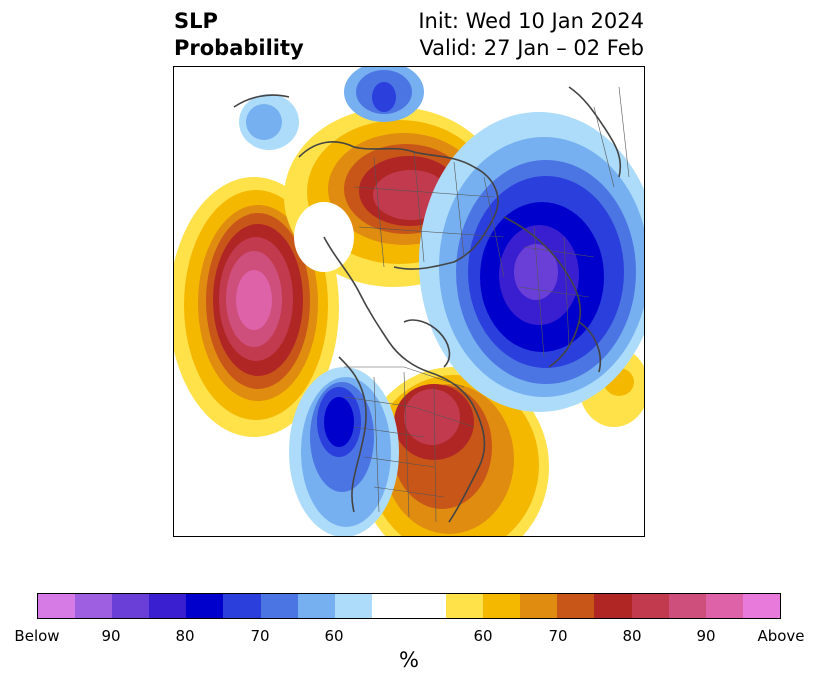  Describe the element at coordinates (531, 48) in the screenshot. I see `valid-range: Valid: 27 Jan – 02 Feb` at that location.